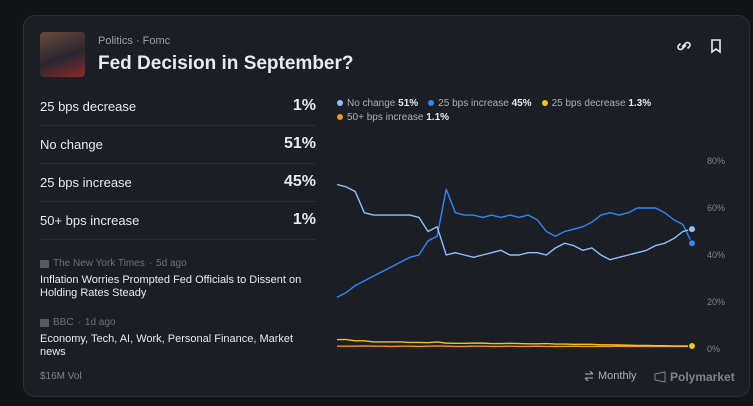  I want to click on source-name: The New York Times, so click(99, 263).